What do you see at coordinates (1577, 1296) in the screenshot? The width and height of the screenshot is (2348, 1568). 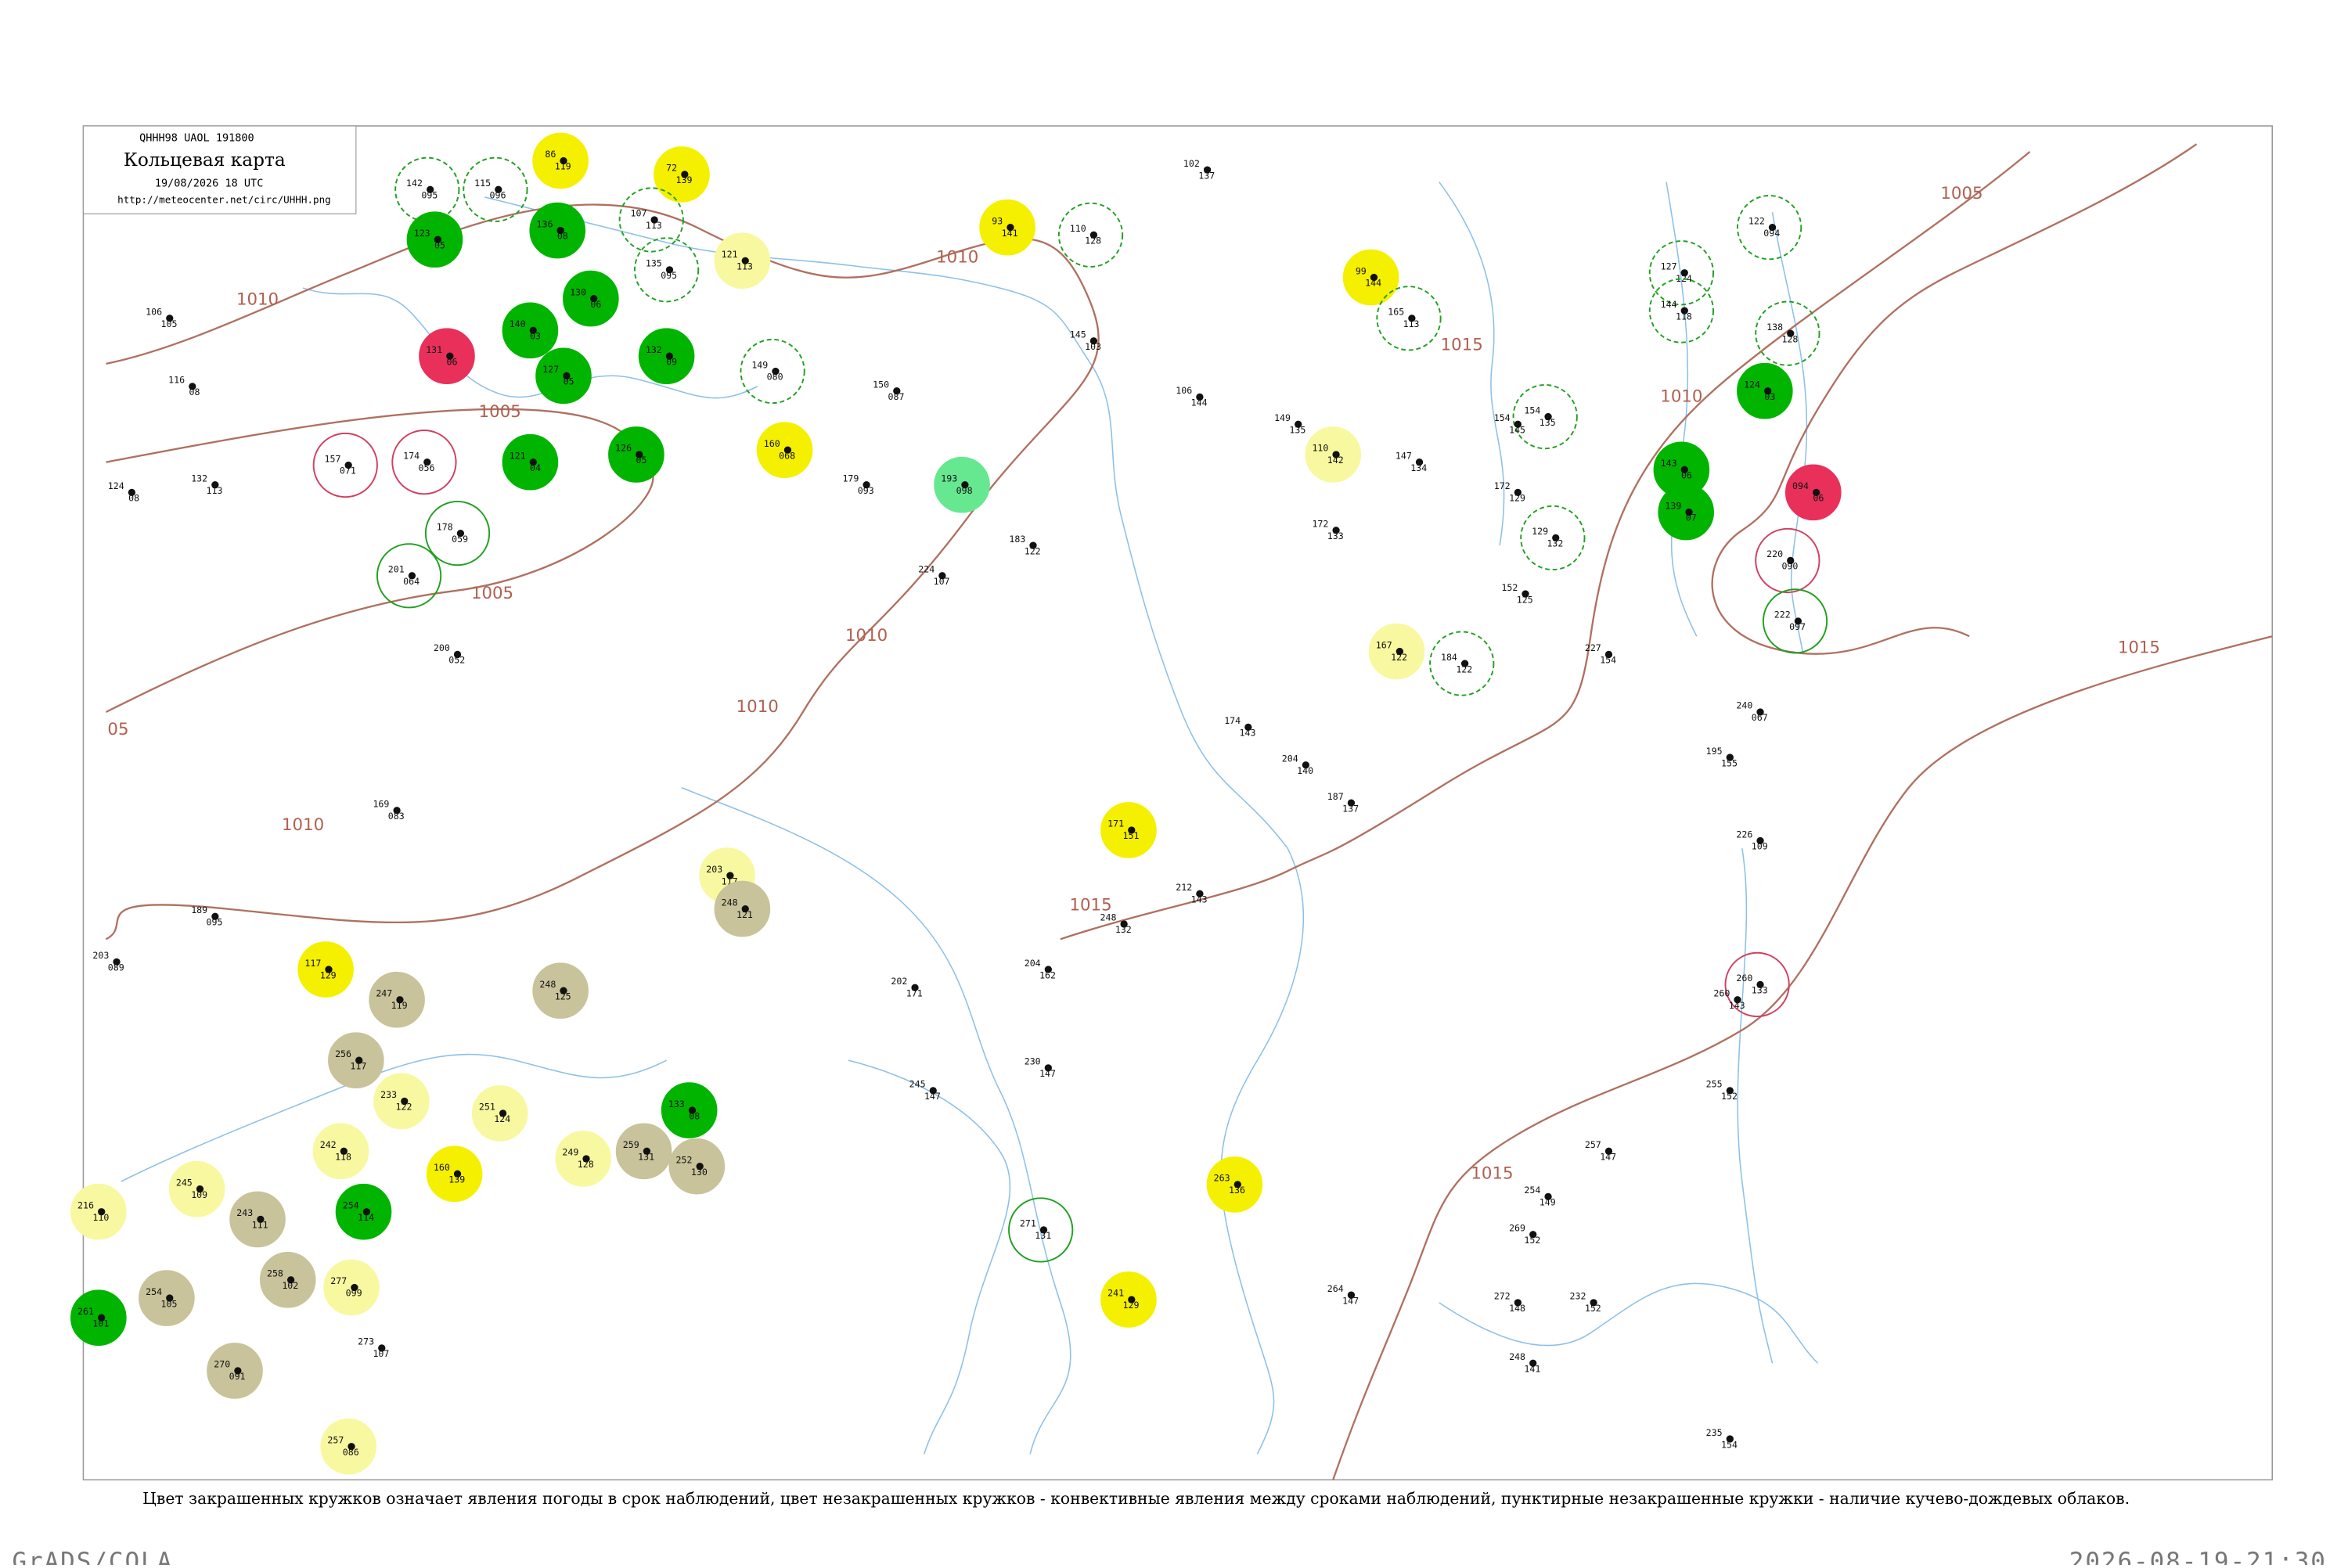 I see `station-value: 232` at bounding box center [1577, 1296].